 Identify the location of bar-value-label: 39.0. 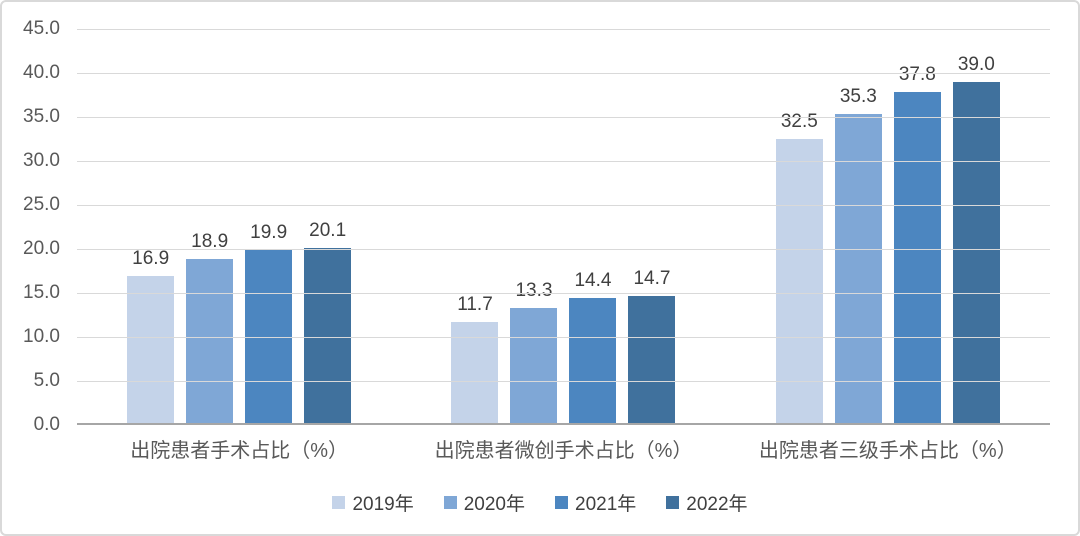
(976, 64).